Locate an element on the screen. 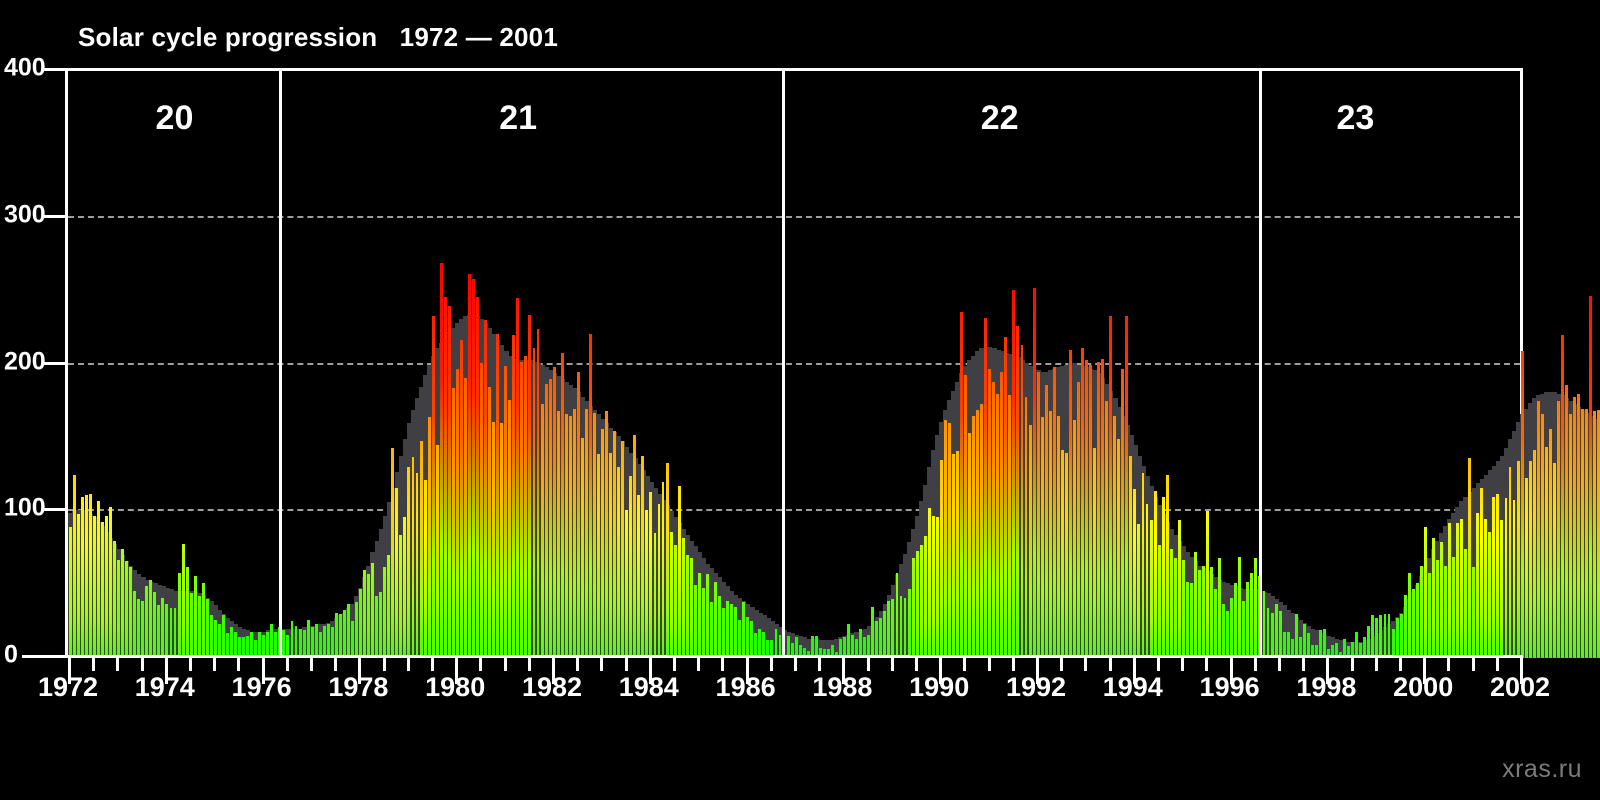 The height and width of the screenshot is (800, 1600). y-tick-label: 400 is located at coordinates (25, 67).